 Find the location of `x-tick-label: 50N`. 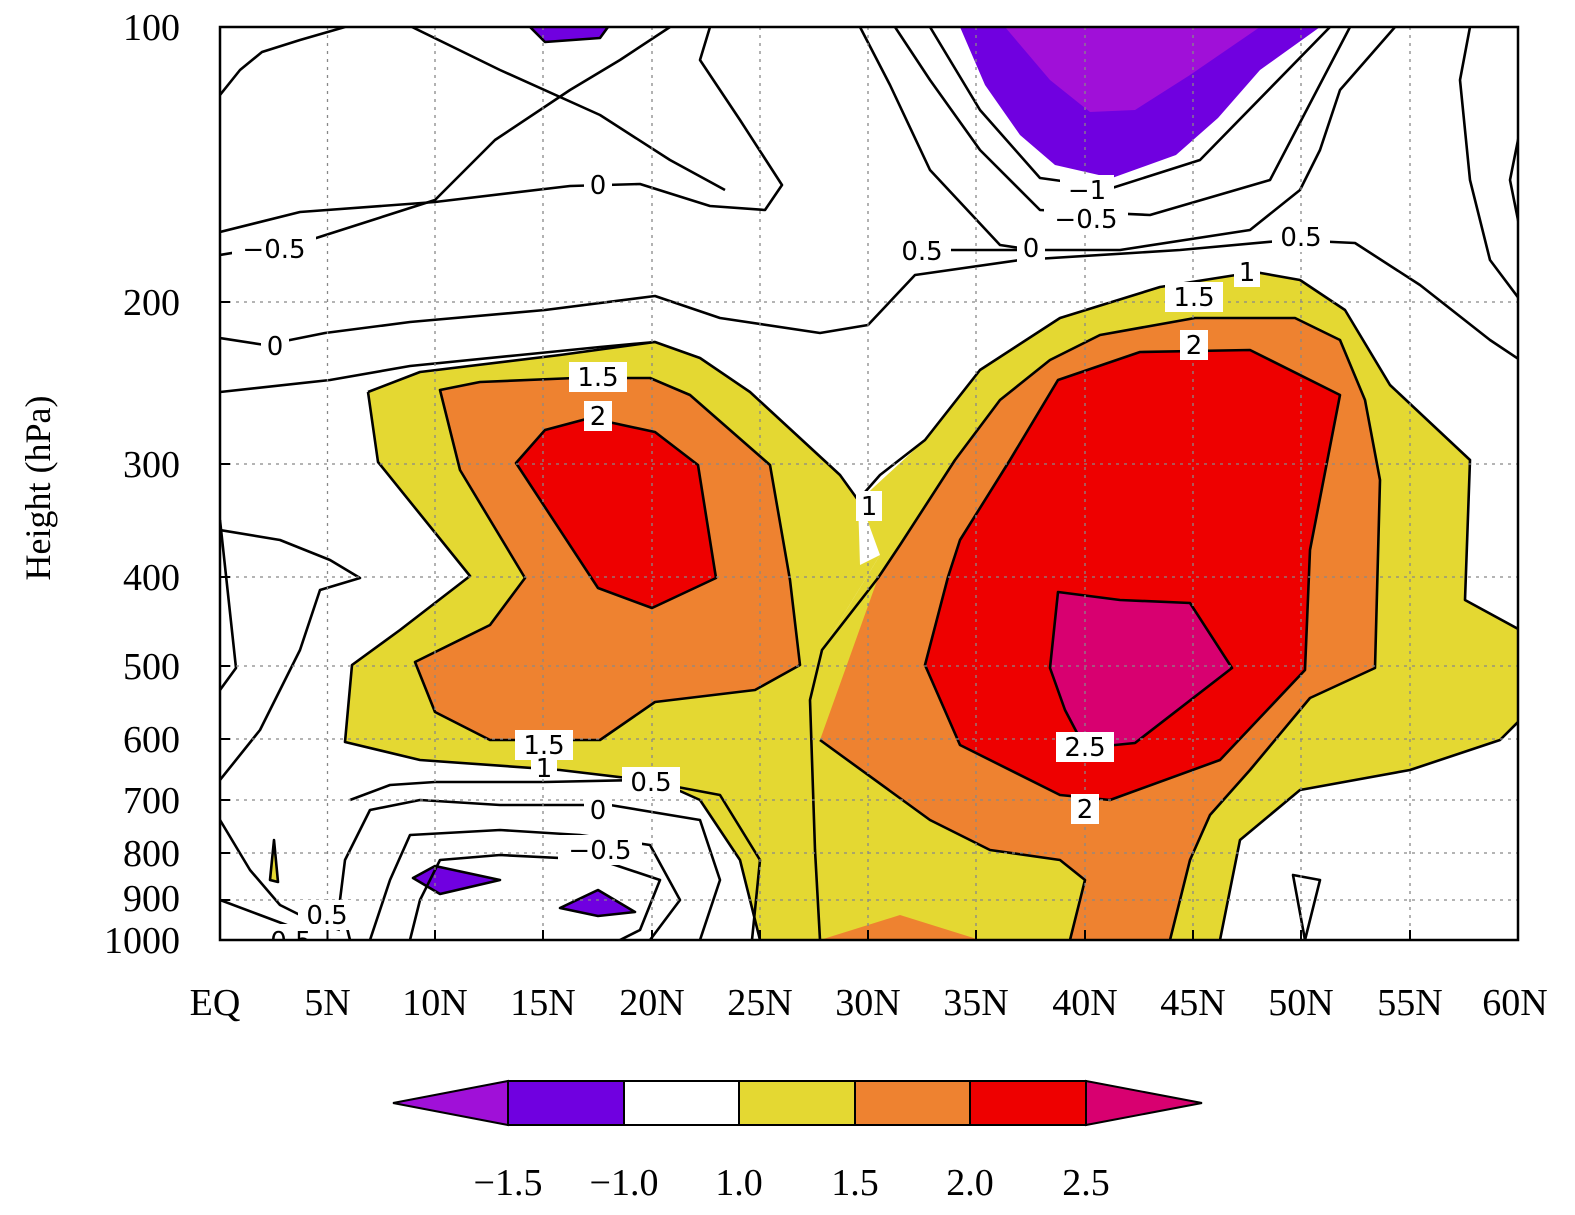

x-tick-label: 50N is located at coordinates (1300, 1003).